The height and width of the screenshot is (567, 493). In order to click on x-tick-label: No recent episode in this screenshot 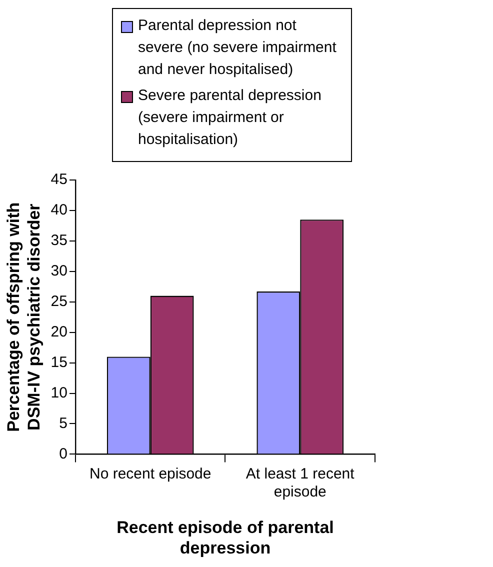, I will do `click(150, 473)`.